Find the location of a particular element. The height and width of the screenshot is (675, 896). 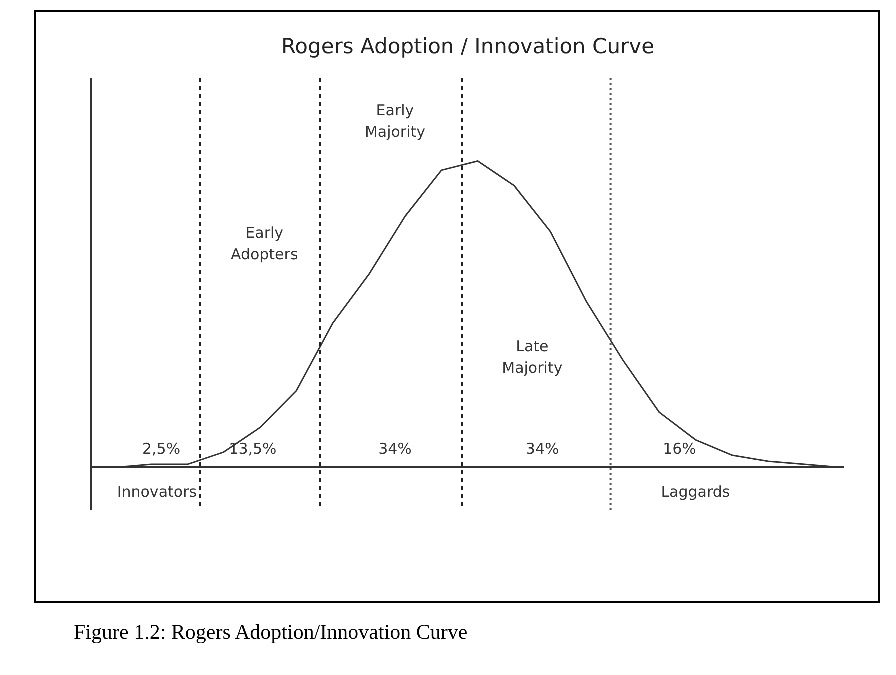

annotation: 2,5% is located at coordinates (161, 449).